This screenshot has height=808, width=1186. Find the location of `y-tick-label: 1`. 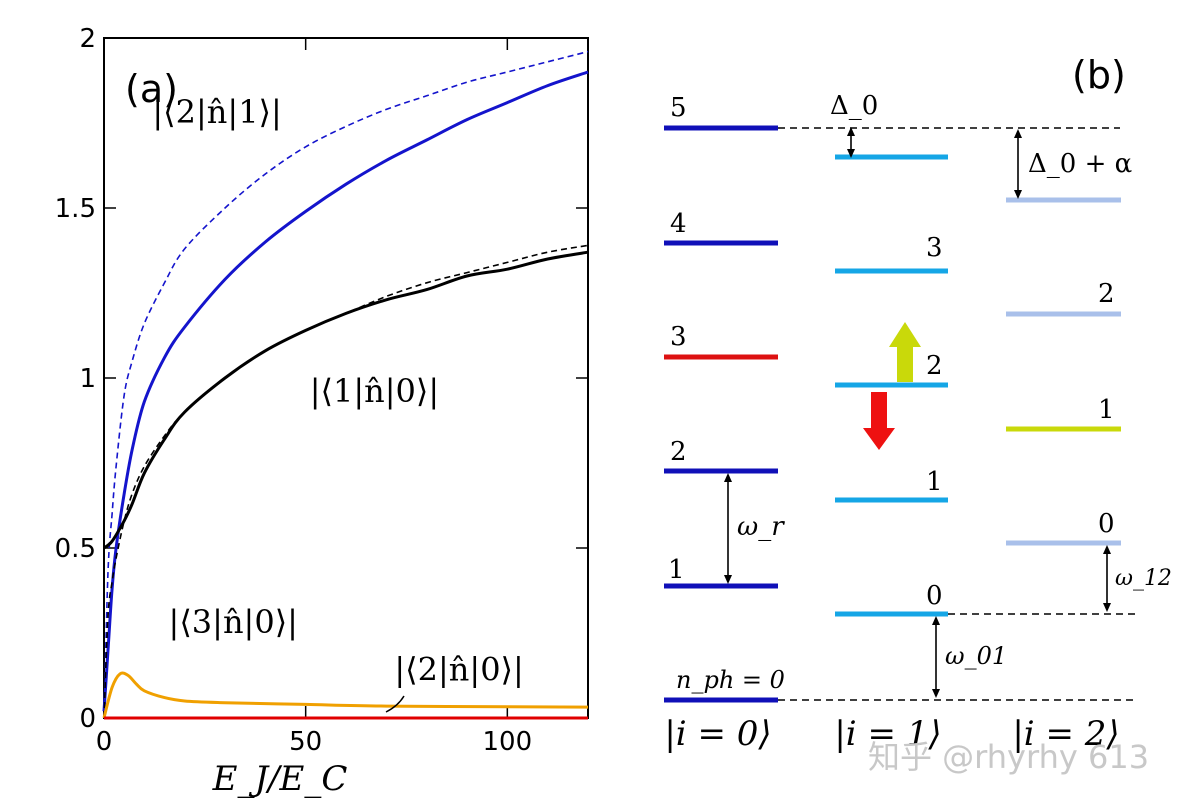

y-tick-label: 1 is located at coordinates (87, 379).